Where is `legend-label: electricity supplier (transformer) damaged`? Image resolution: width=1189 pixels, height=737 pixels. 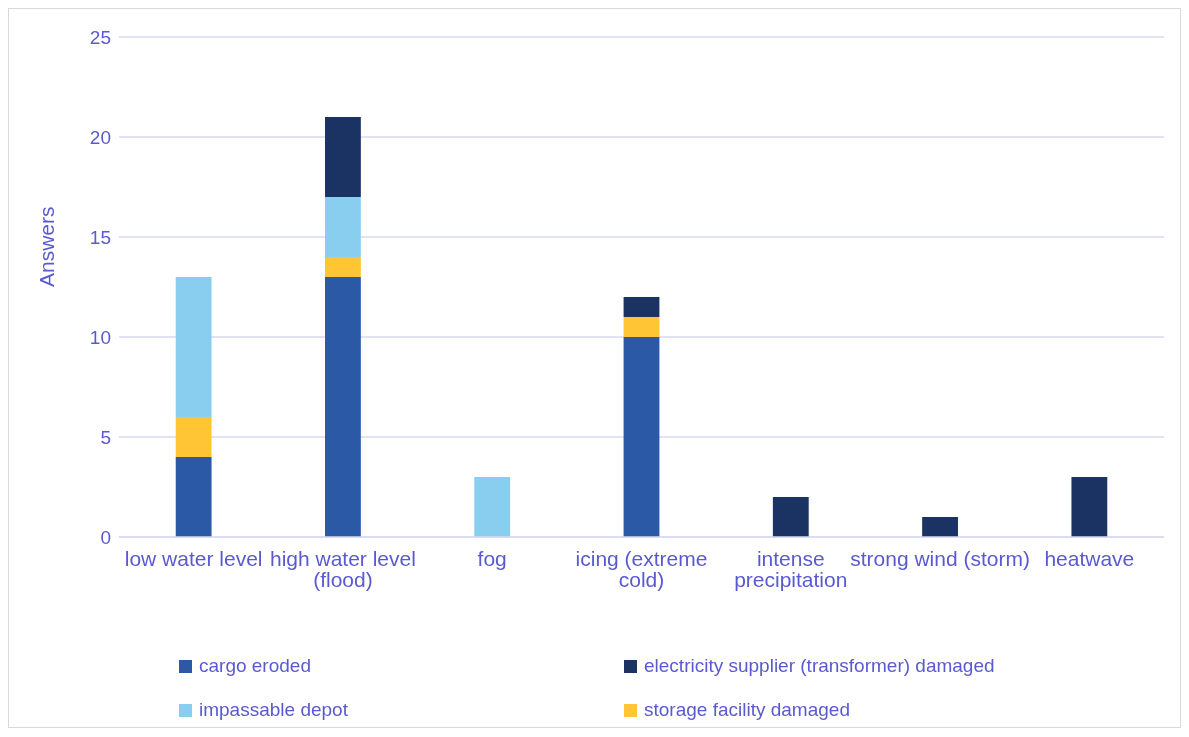 legend-label: electricity supplier (transformer) damaged is located at coordinates (819, 666).